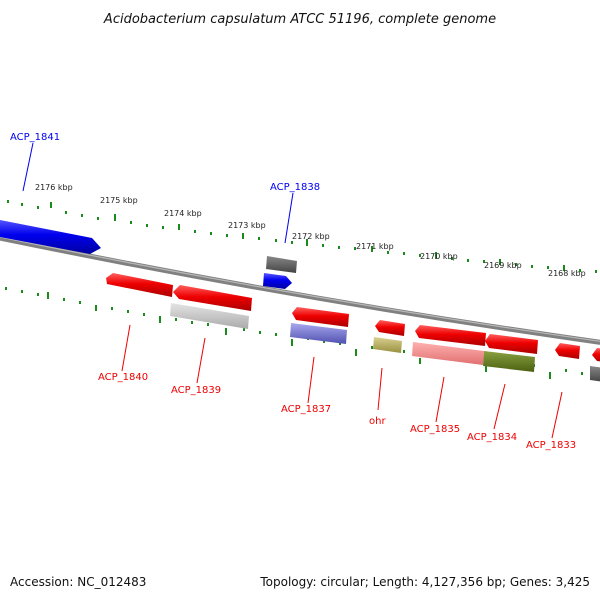 The image size is (600, 600). Describe the element at coordinates (183, 213) in the screenshot. I see `tick-label: 2174 kbp` at that location.